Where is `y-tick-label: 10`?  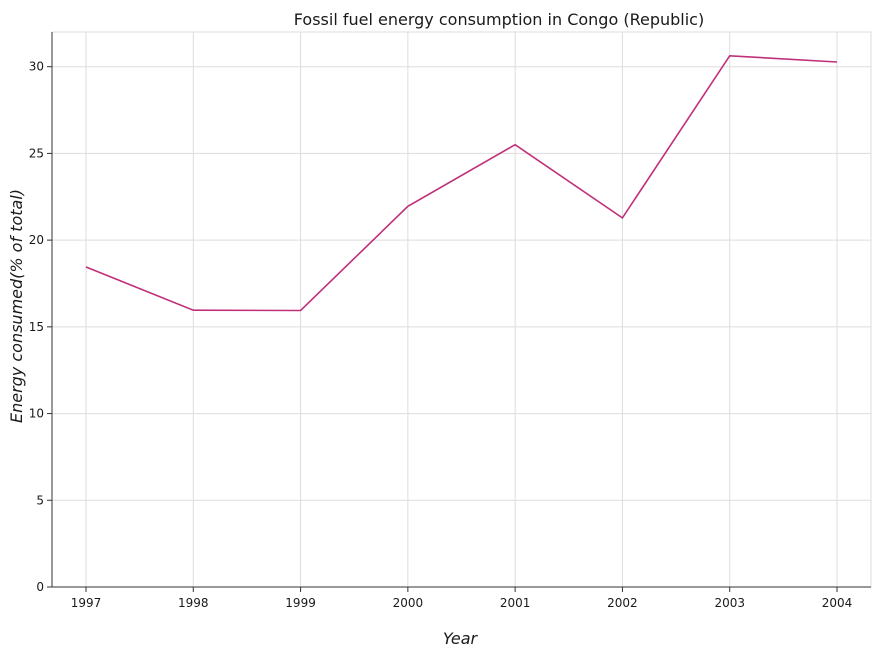 y-tick-label: 10 is located at coordinates (36, 414).